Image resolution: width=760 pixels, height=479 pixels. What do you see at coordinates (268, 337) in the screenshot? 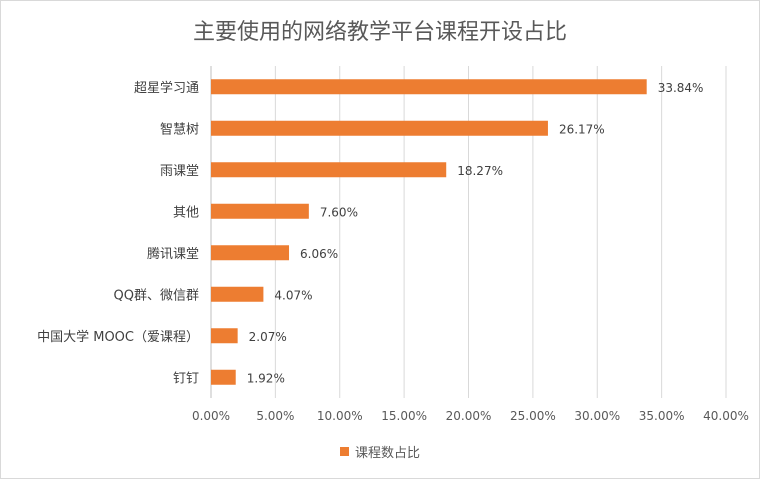
I see `data-label: 2.07%` at bounding box center [268, 337].